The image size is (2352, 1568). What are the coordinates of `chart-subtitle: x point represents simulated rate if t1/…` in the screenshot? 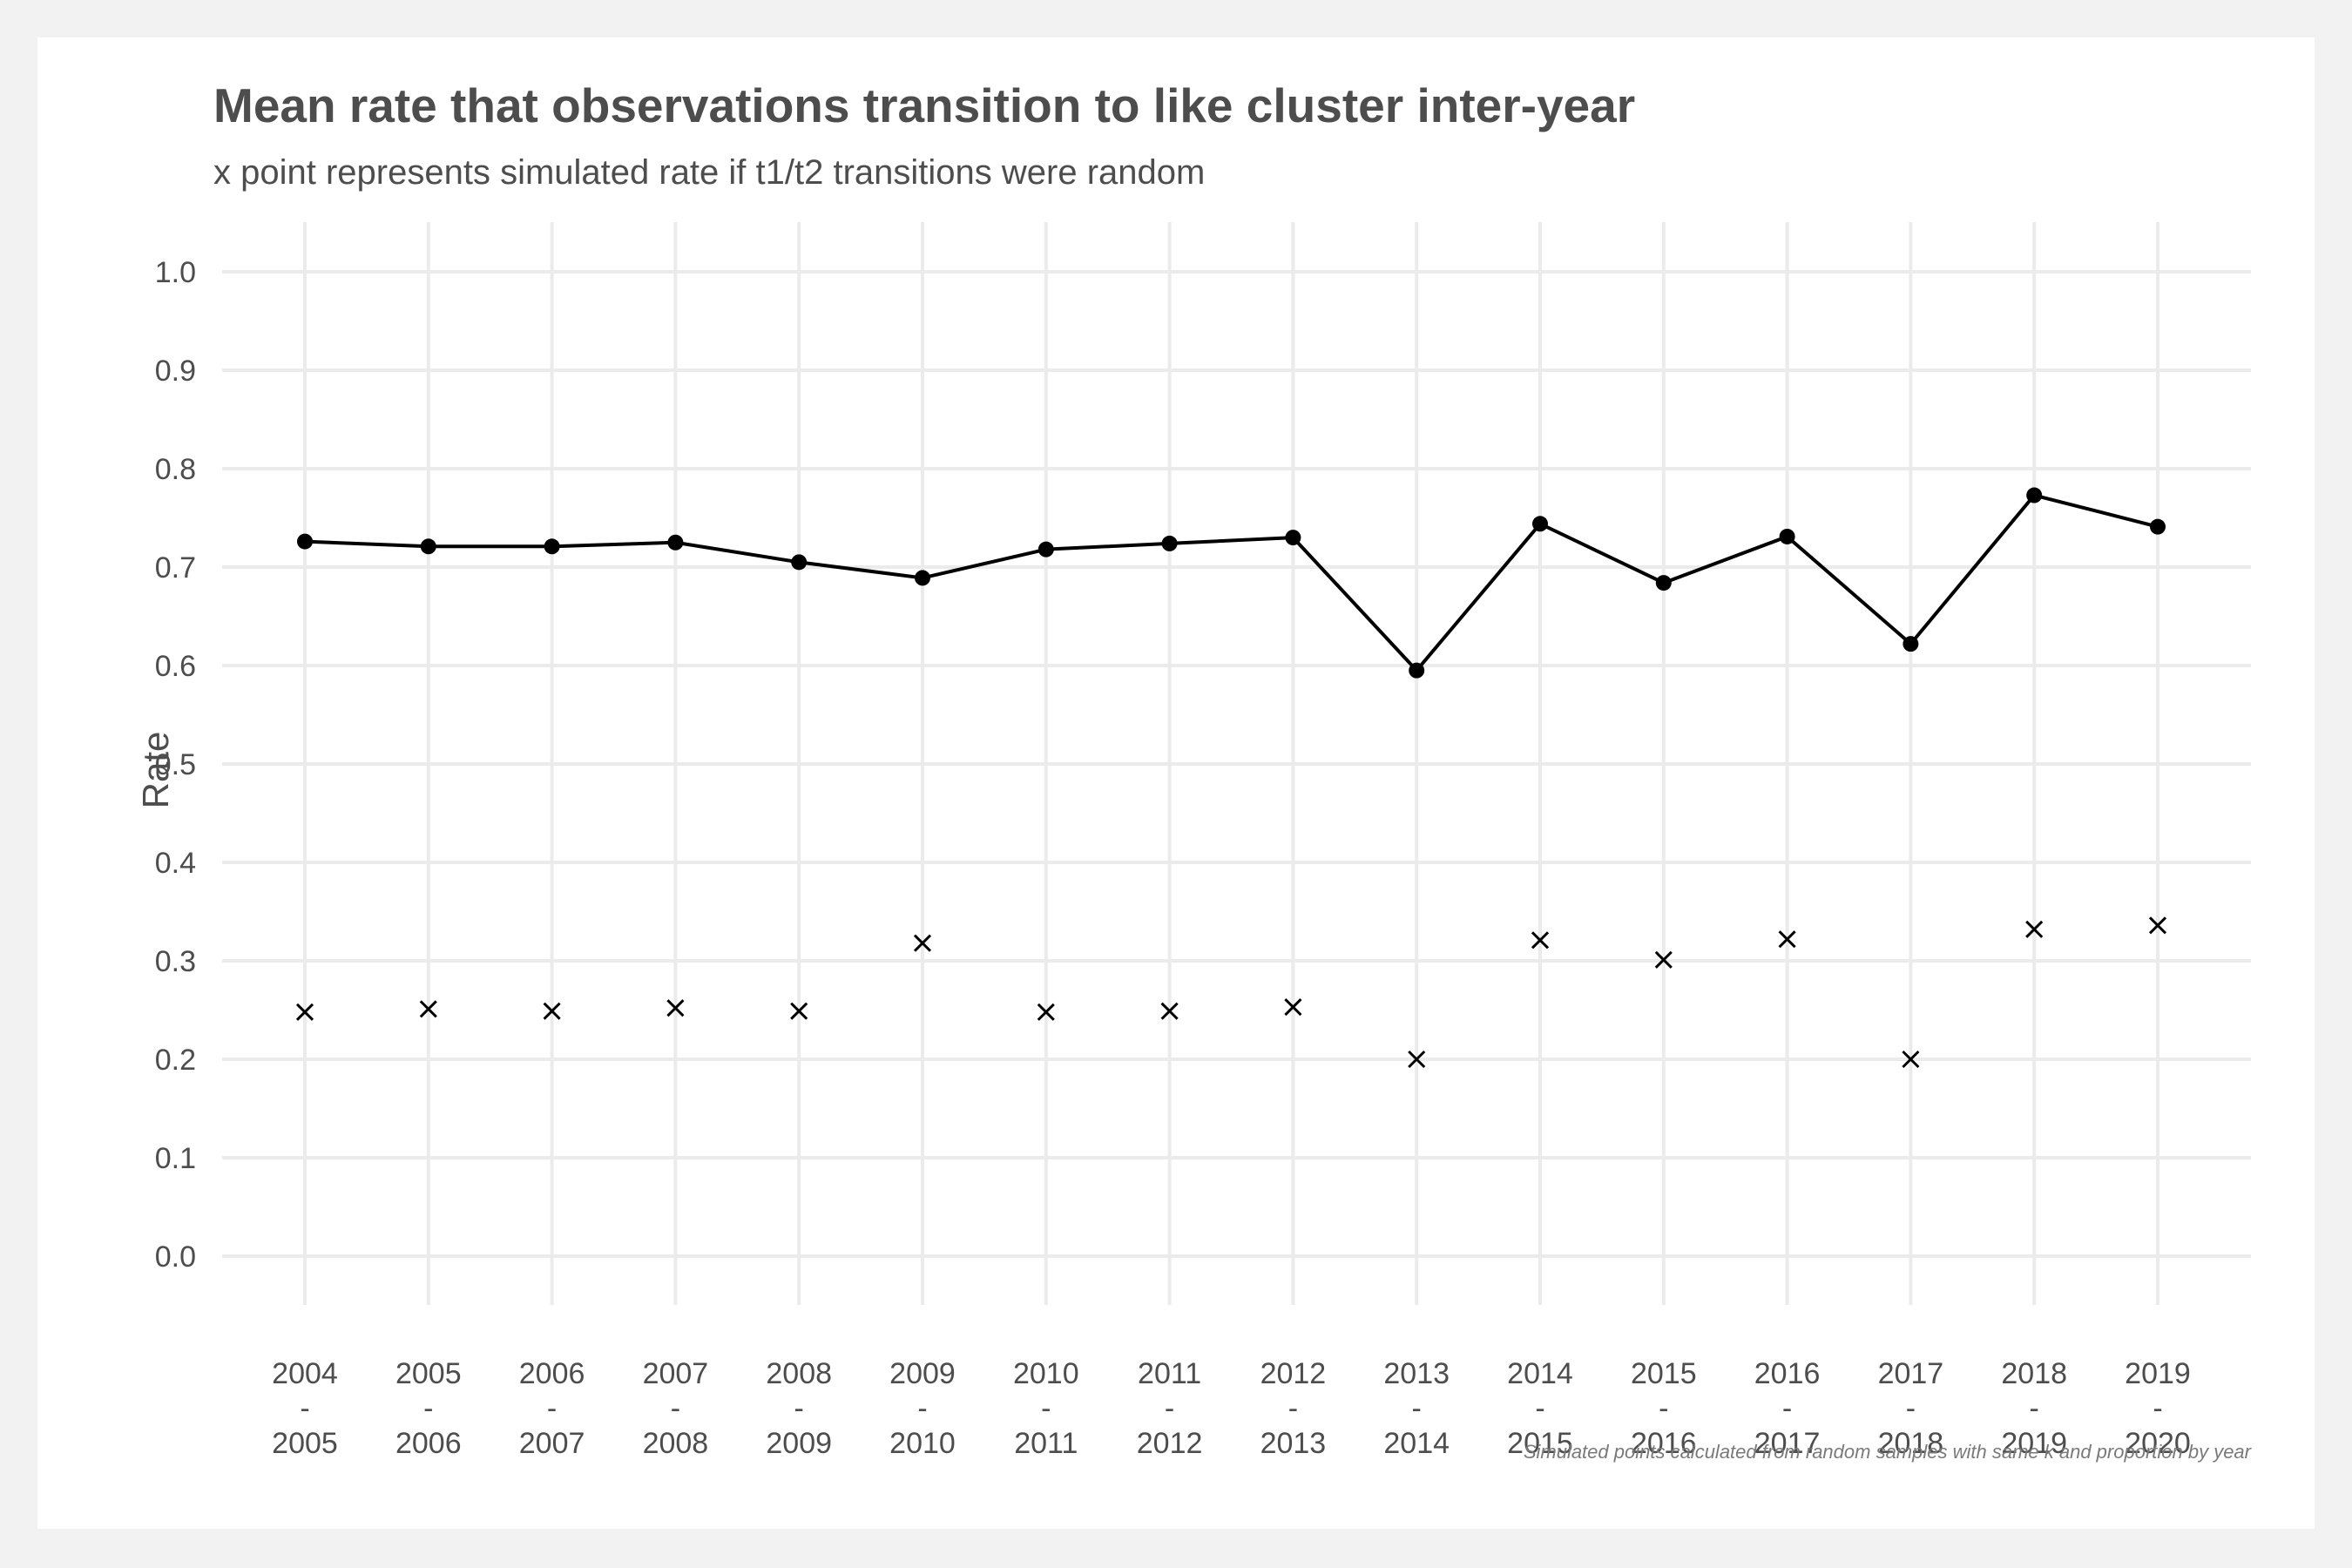 It's located at (709, 172).